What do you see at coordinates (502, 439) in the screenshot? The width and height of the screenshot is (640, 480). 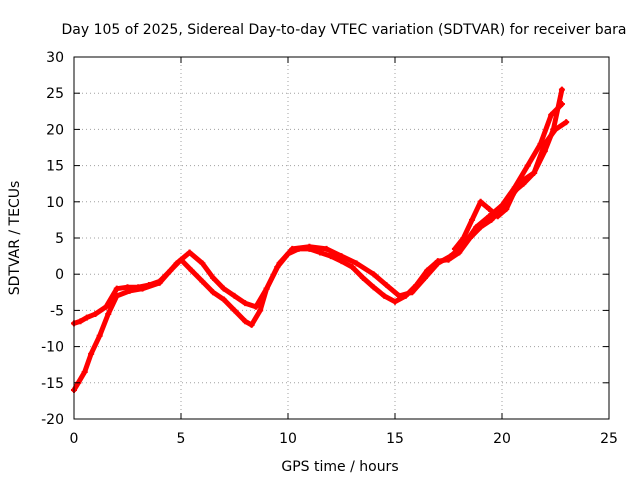 I see `x-tick-label: 20` at bounding box center [502, 439].